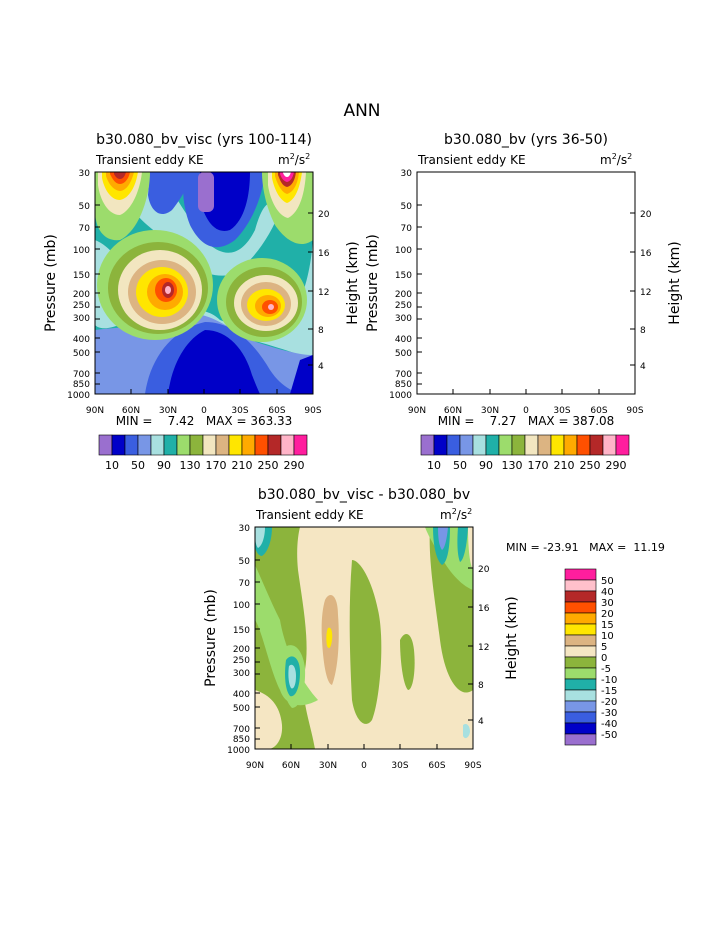  What do you see at coordinates (643, 331) in the screenshot?
I see `panel-b-y2tick-8: 8` at bounding box center [643, 331].